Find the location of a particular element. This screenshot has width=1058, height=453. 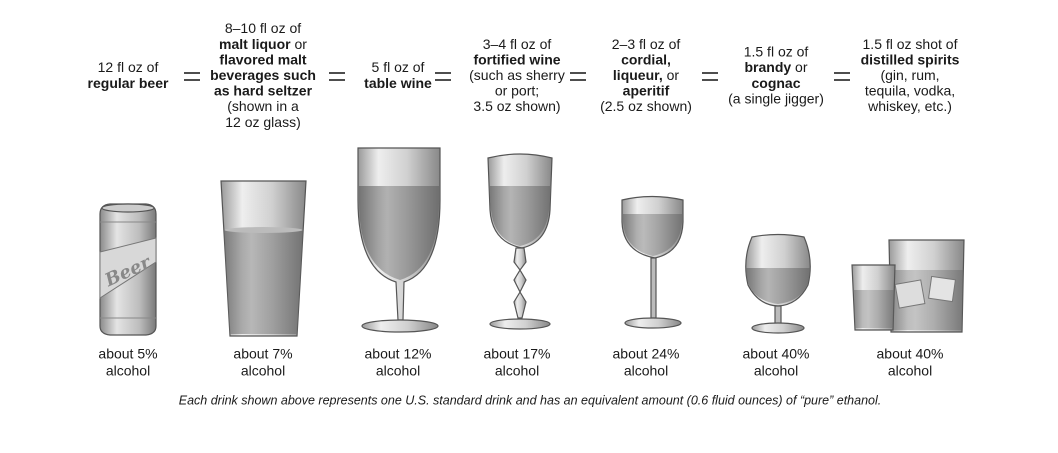

description-text: or port; is located at coordinates (517, 90).